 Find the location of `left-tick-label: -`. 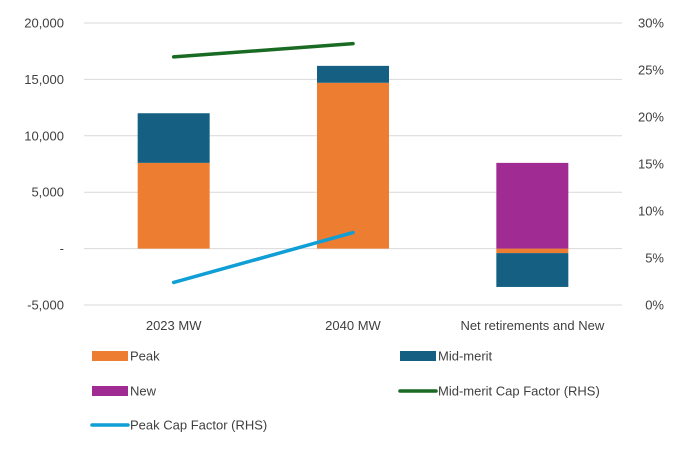

left-tick-label: - is located at coordinates (62, 248).